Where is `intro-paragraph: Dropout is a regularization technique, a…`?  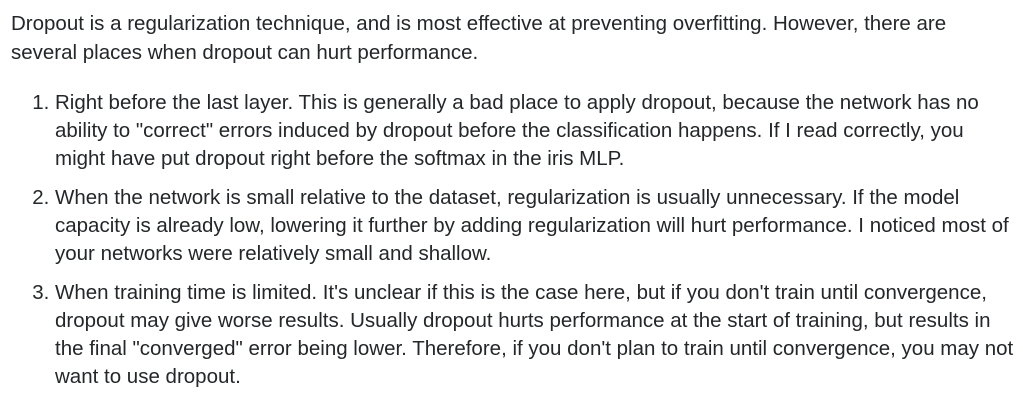 intro-paragraph: Dropout is a regularization technique, a… is located at coordinates (479, 38).